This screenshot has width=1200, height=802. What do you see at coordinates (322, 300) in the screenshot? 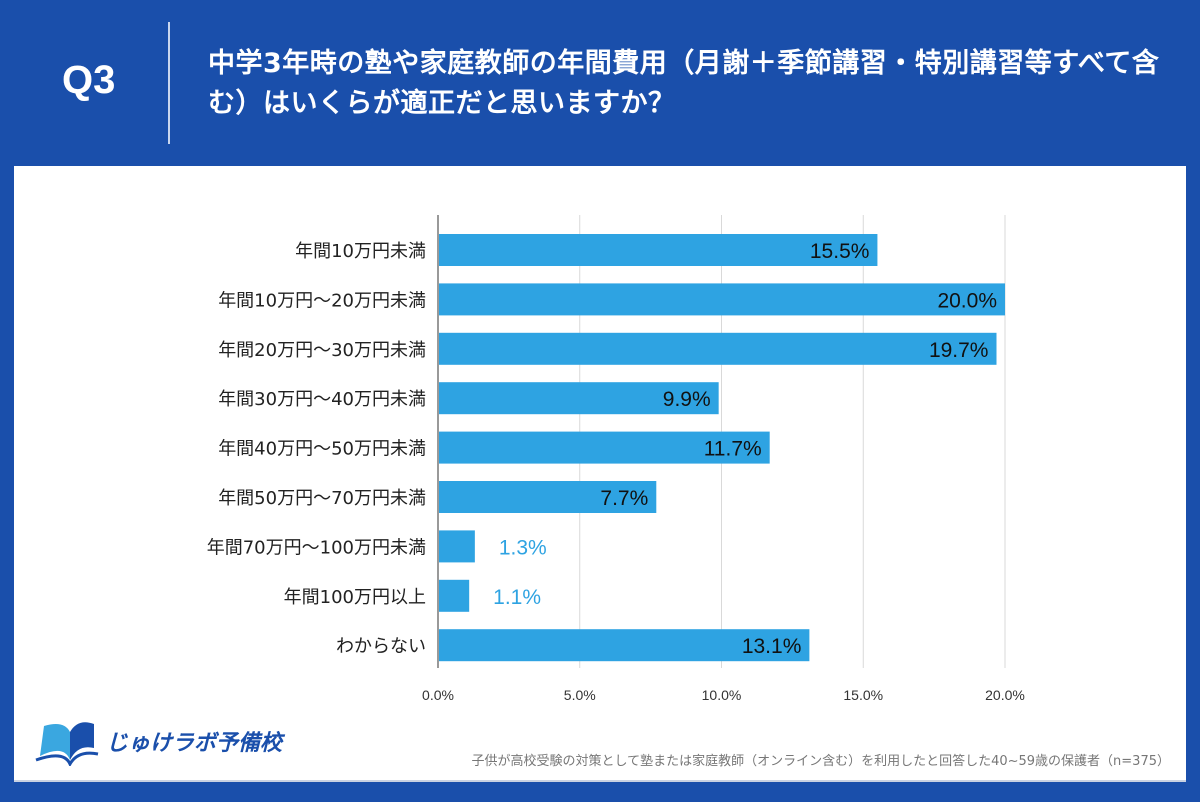
I see `category-label: 年間10万円～20万円未満` at bounding box center [322, 300].